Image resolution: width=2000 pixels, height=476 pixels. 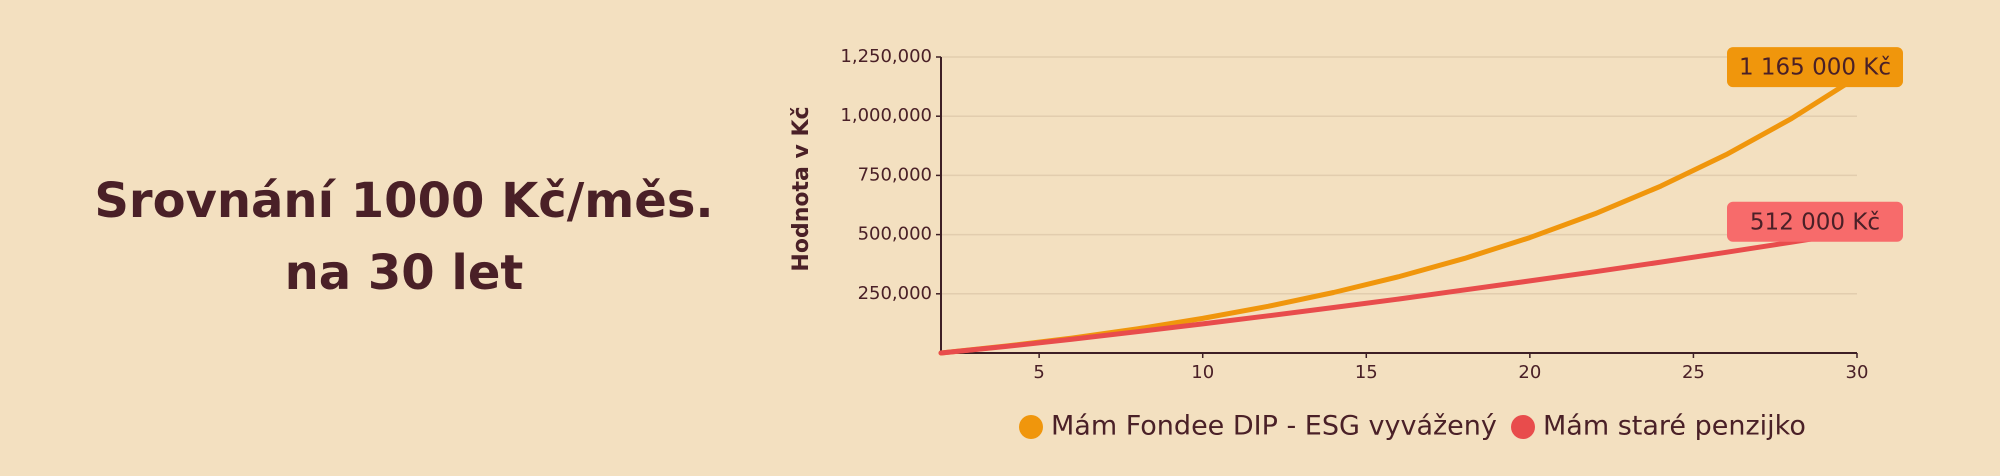 I want to click on legend-label: Mám Fondee DIP - ESG vyvážený, so click(x=1274, y=426).